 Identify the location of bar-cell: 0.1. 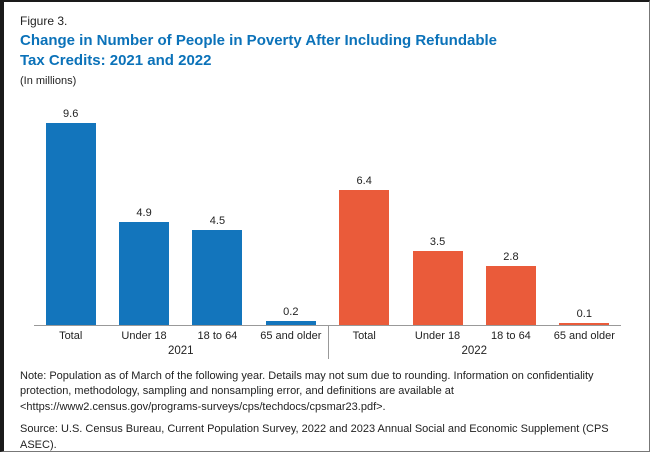
(584, 316).